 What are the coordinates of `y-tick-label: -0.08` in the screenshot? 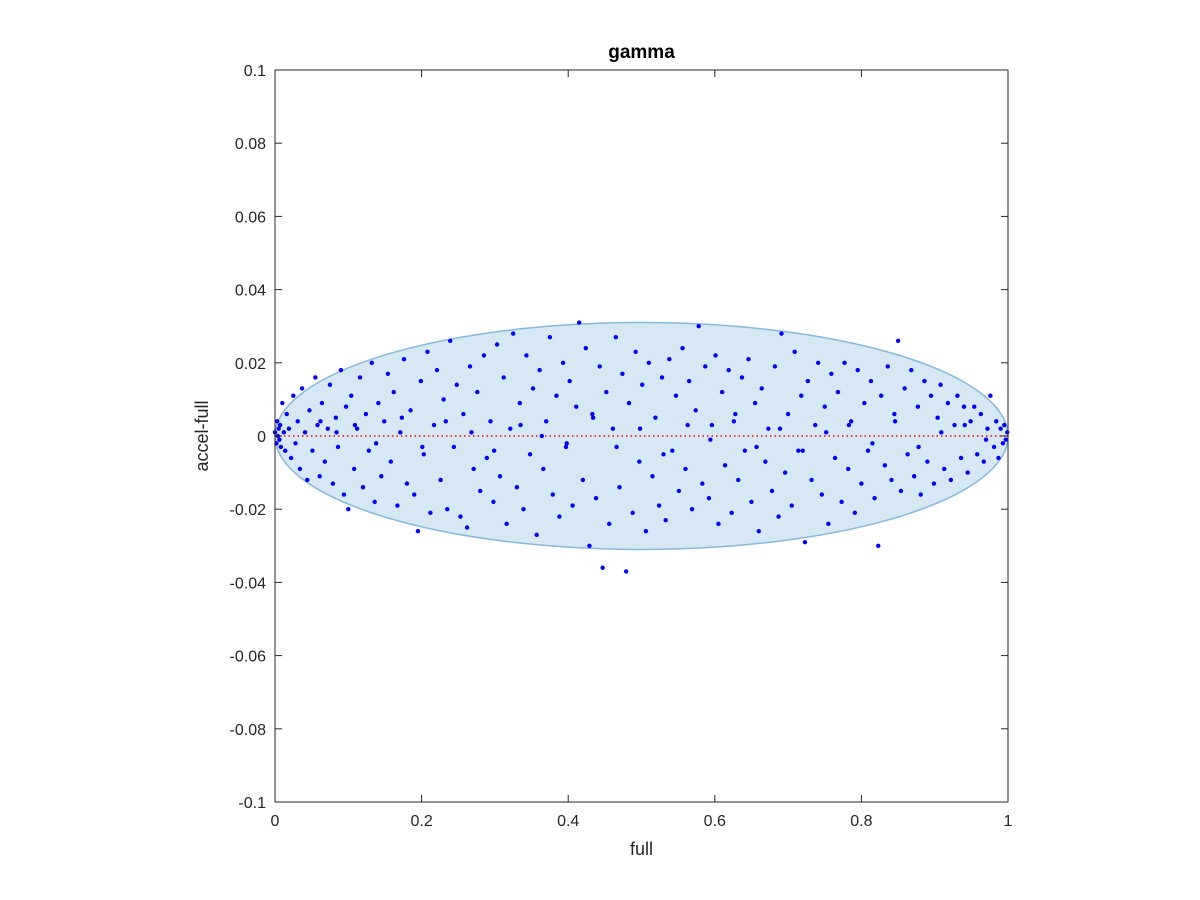 It's located at (248, 730).